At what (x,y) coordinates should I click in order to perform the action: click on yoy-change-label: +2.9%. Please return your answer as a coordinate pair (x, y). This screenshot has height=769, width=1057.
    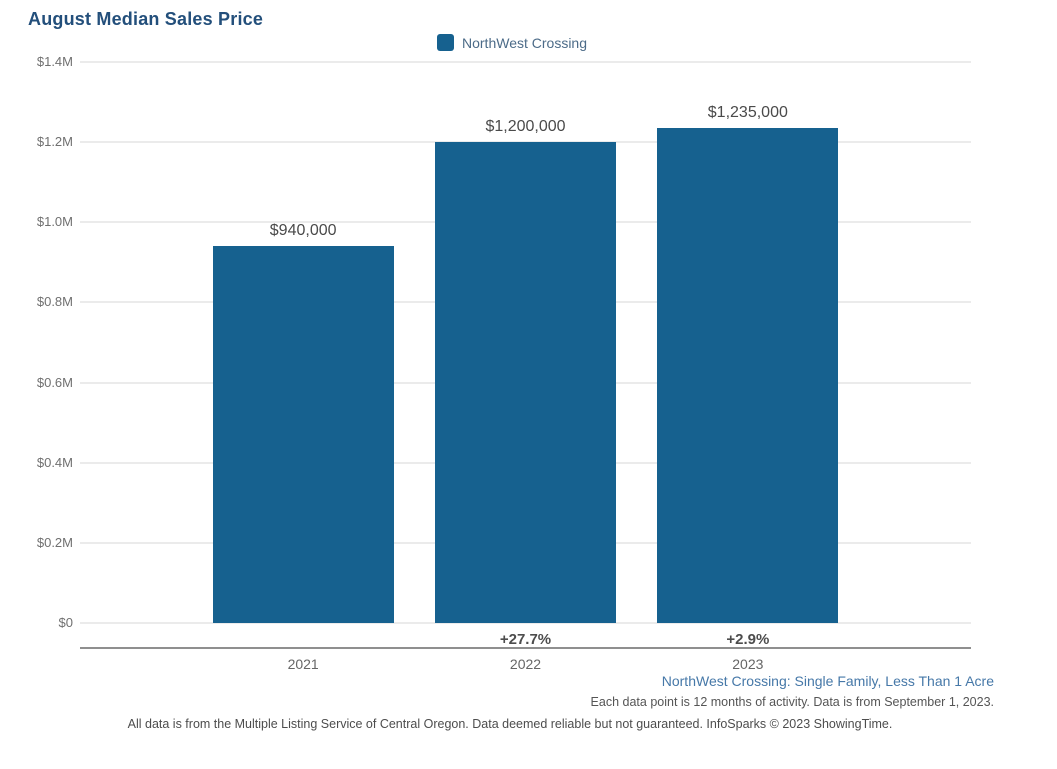
    Looking at the image, I should click on (748, 639).